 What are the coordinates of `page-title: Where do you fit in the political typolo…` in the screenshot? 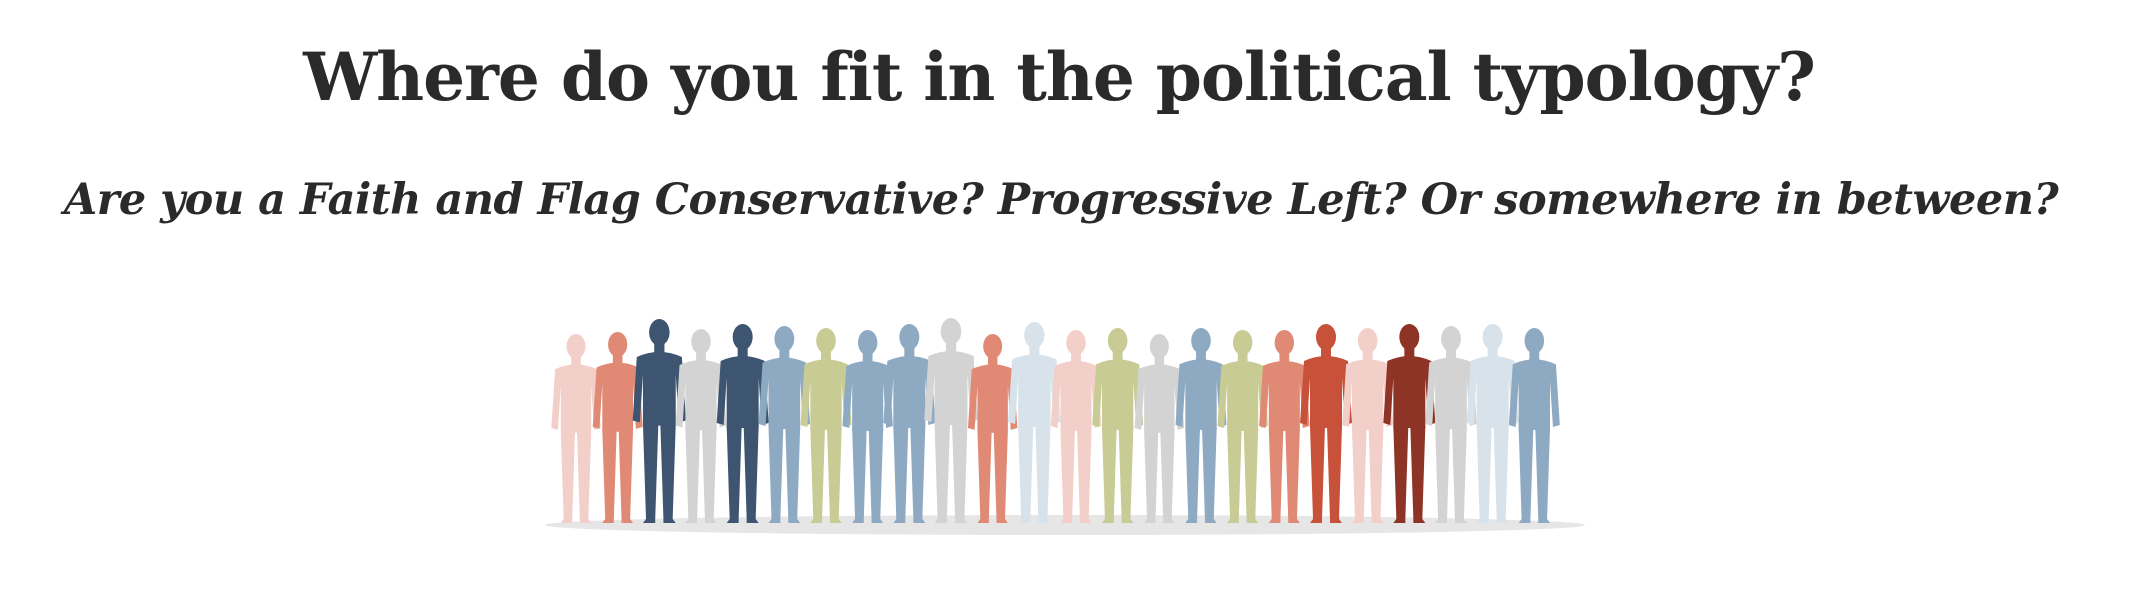 It's located at (1059, 77).